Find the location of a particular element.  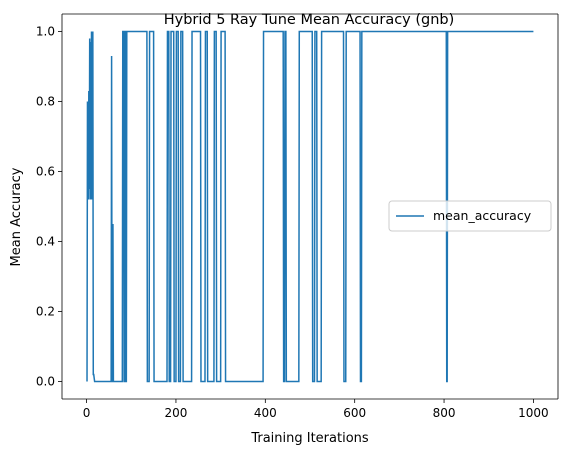

x-tick-label: 400 is located at coordinates (265, 413).